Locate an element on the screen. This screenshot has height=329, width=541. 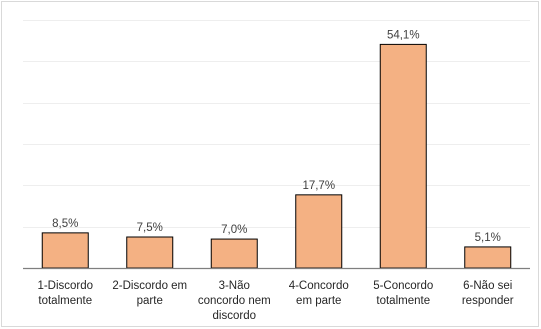
data-label-2: 7,5% is located at coordinates (150, 228).